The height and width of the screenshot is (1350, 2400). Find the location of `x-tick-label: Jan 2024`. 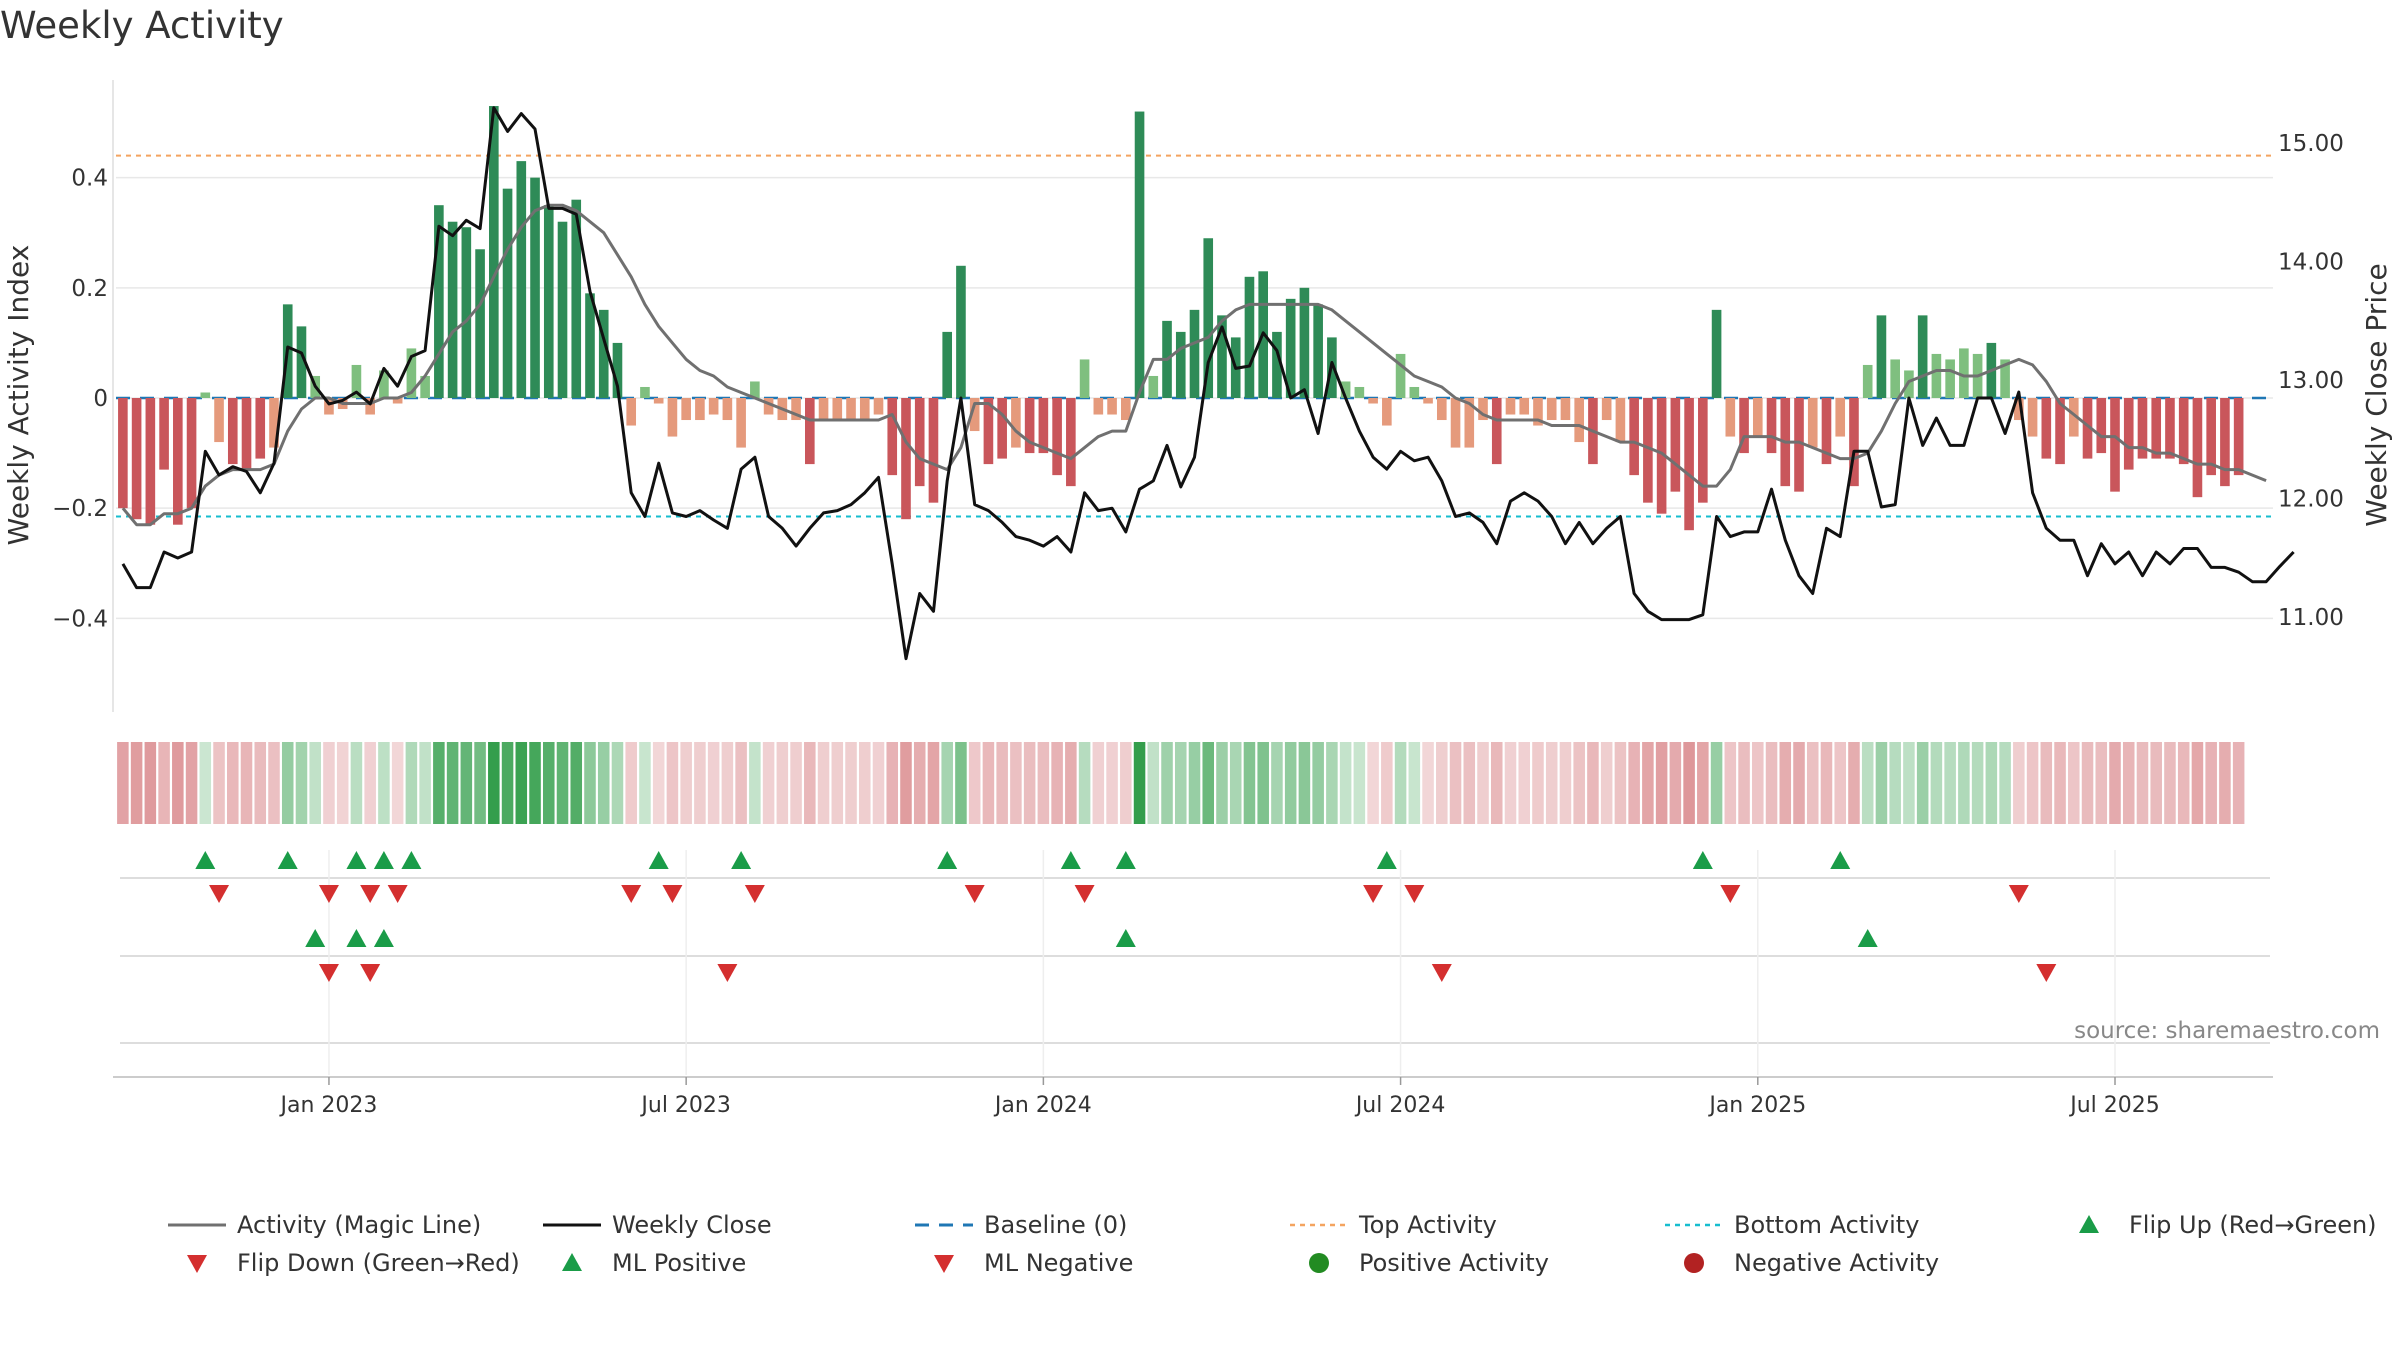

x-tick-label: Jan 2024 is located at coordinates (1042, 1105).